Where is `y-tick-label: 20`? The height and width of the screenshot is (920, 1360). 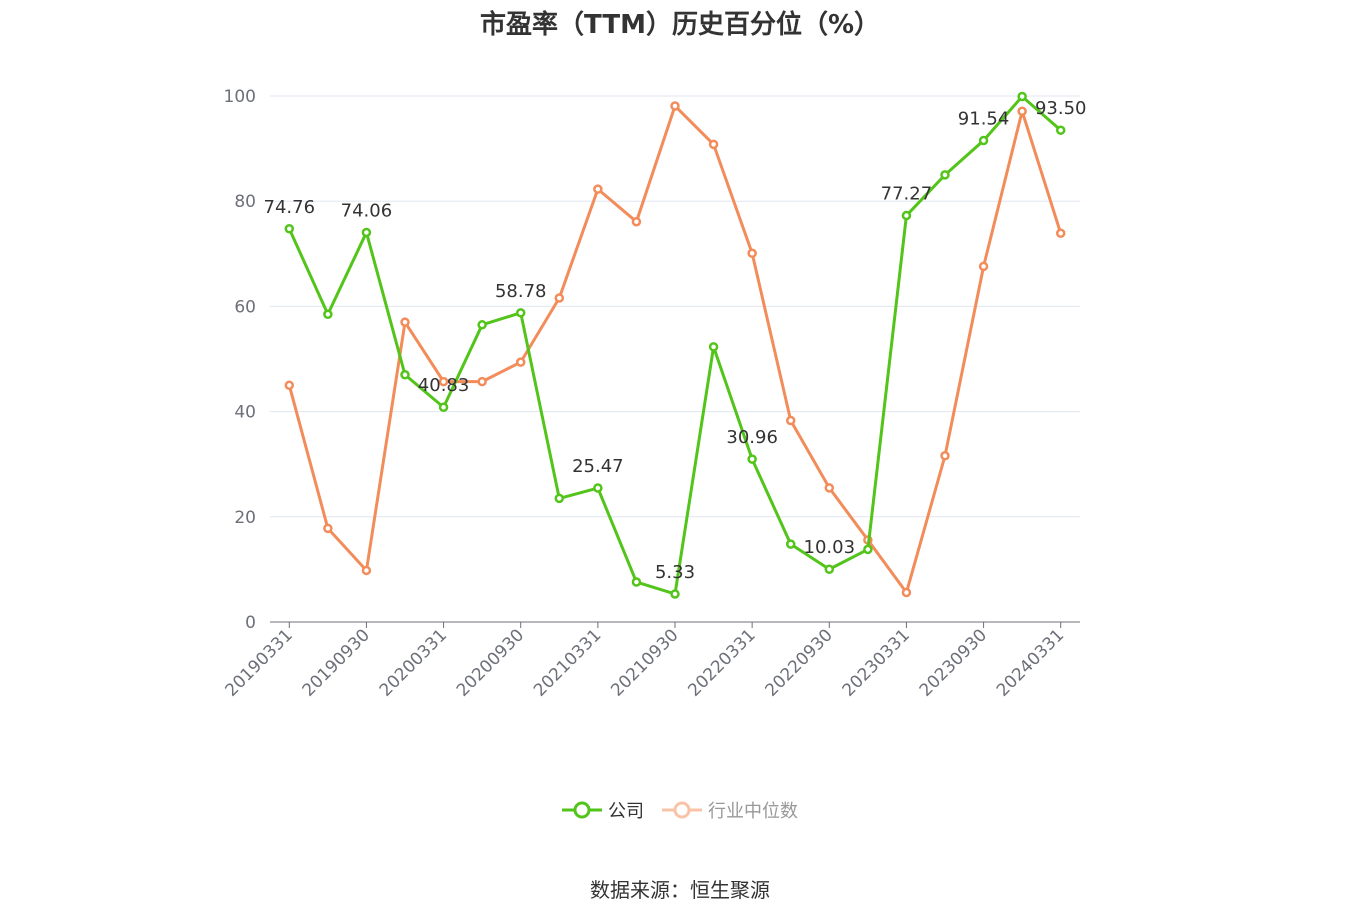
y-tick-label: 20 is located at coordinates (245, 518).